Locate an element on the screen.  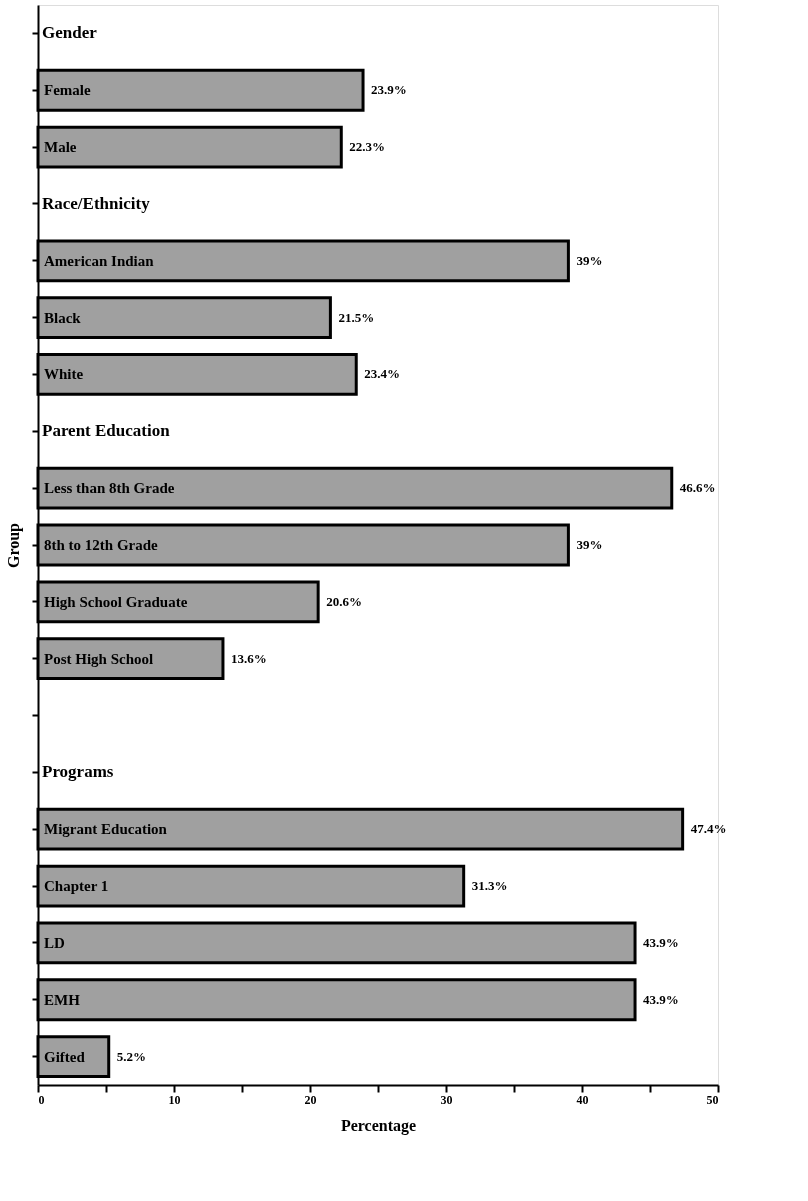
x-tick-label: 0 is located at coordinates (41, 1099).